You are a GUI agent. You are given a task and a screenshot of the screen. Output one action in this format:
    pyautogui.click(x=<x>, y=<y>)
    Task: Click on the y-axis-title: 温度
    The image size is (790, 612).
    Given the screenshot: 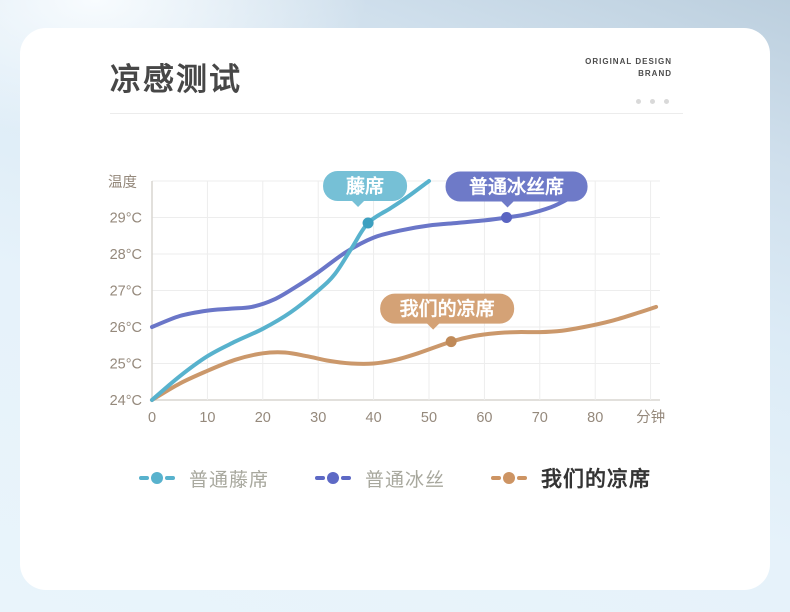 What is the action you would take?
    pyautogui.click(x=122, y=182)
    